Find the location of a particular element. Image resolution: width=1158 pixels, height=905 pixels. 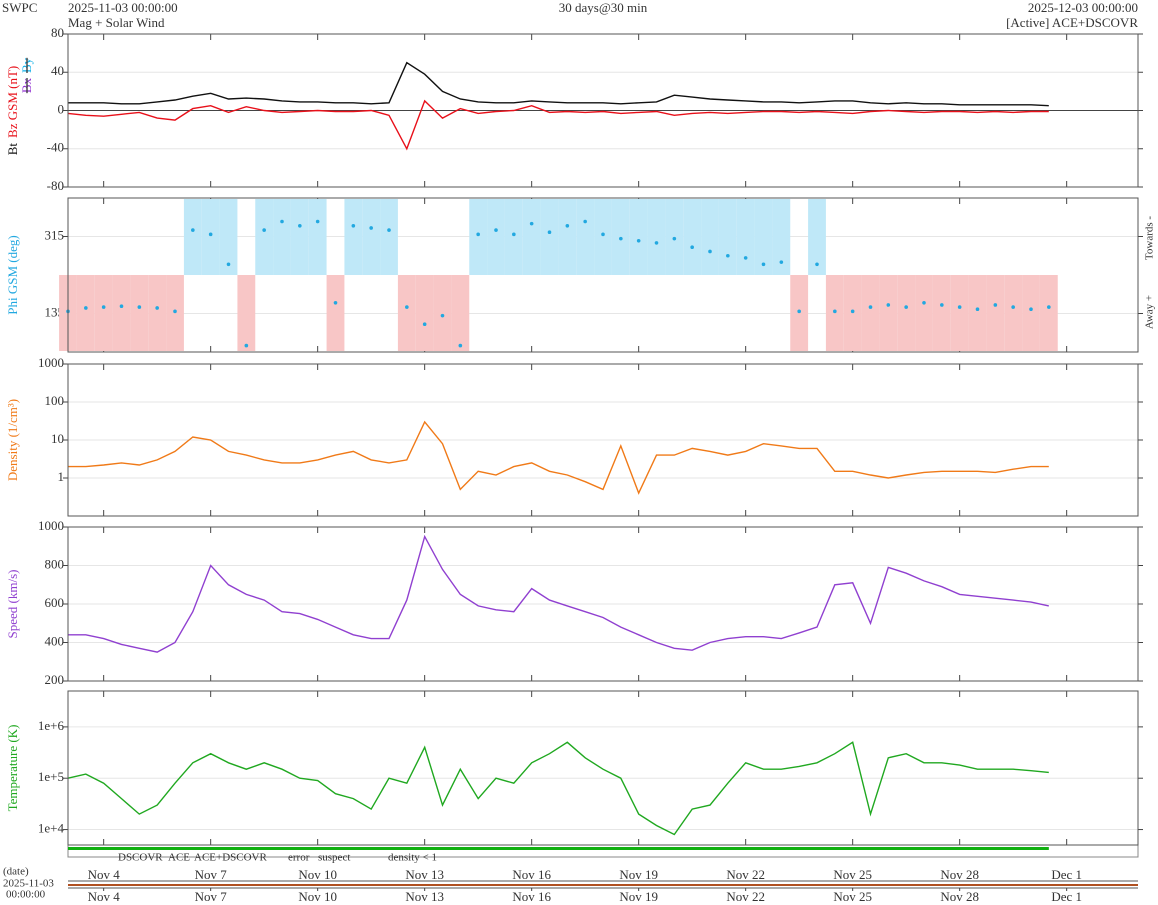

legend-entry: suspect is located at coordinates (334, 858).